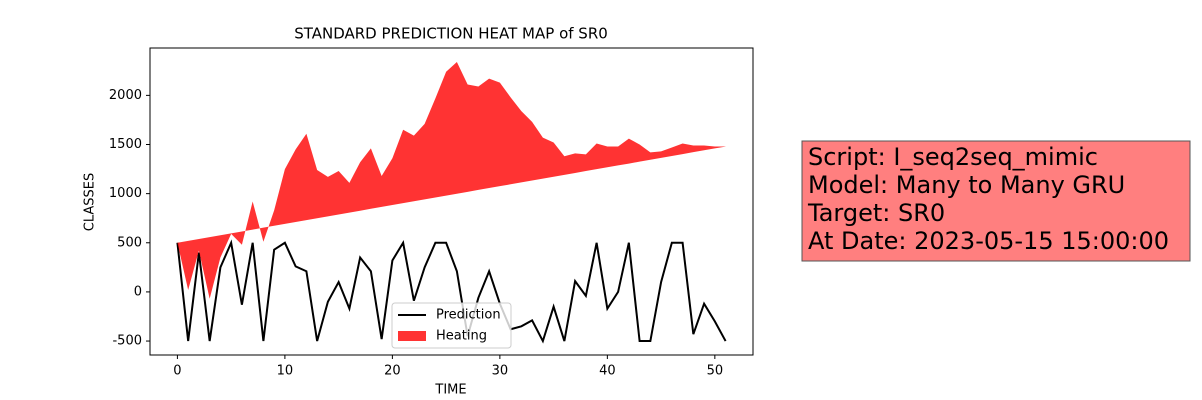  I want to click on x-tick-label: 10, so click(285, 371).